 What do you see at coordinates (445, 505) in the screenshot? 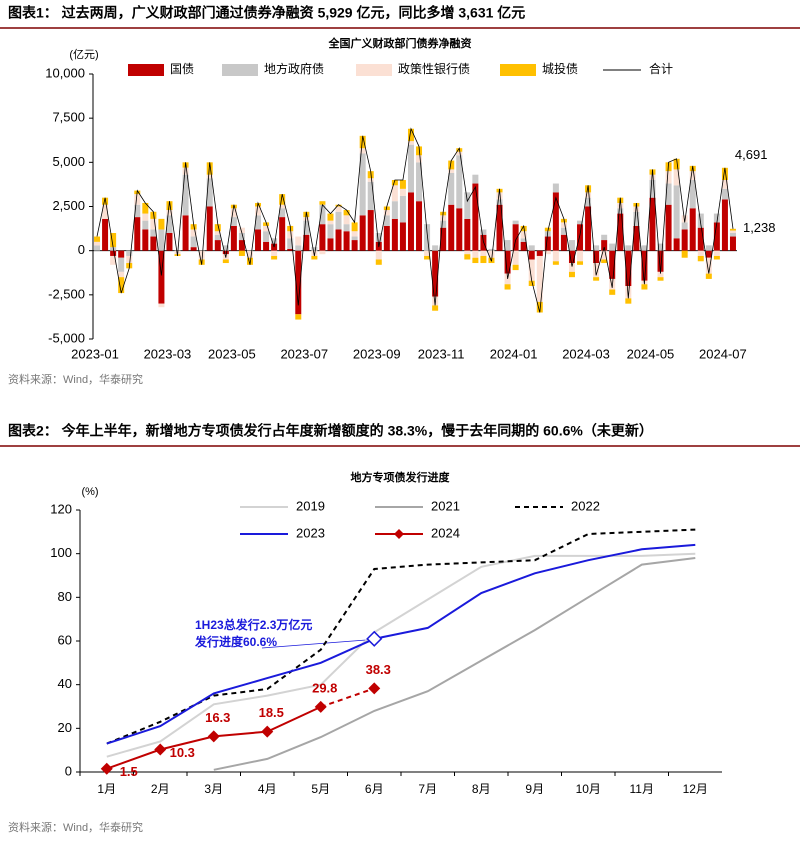
I see `legend-label: 2021` at bounding box center [445, 505].